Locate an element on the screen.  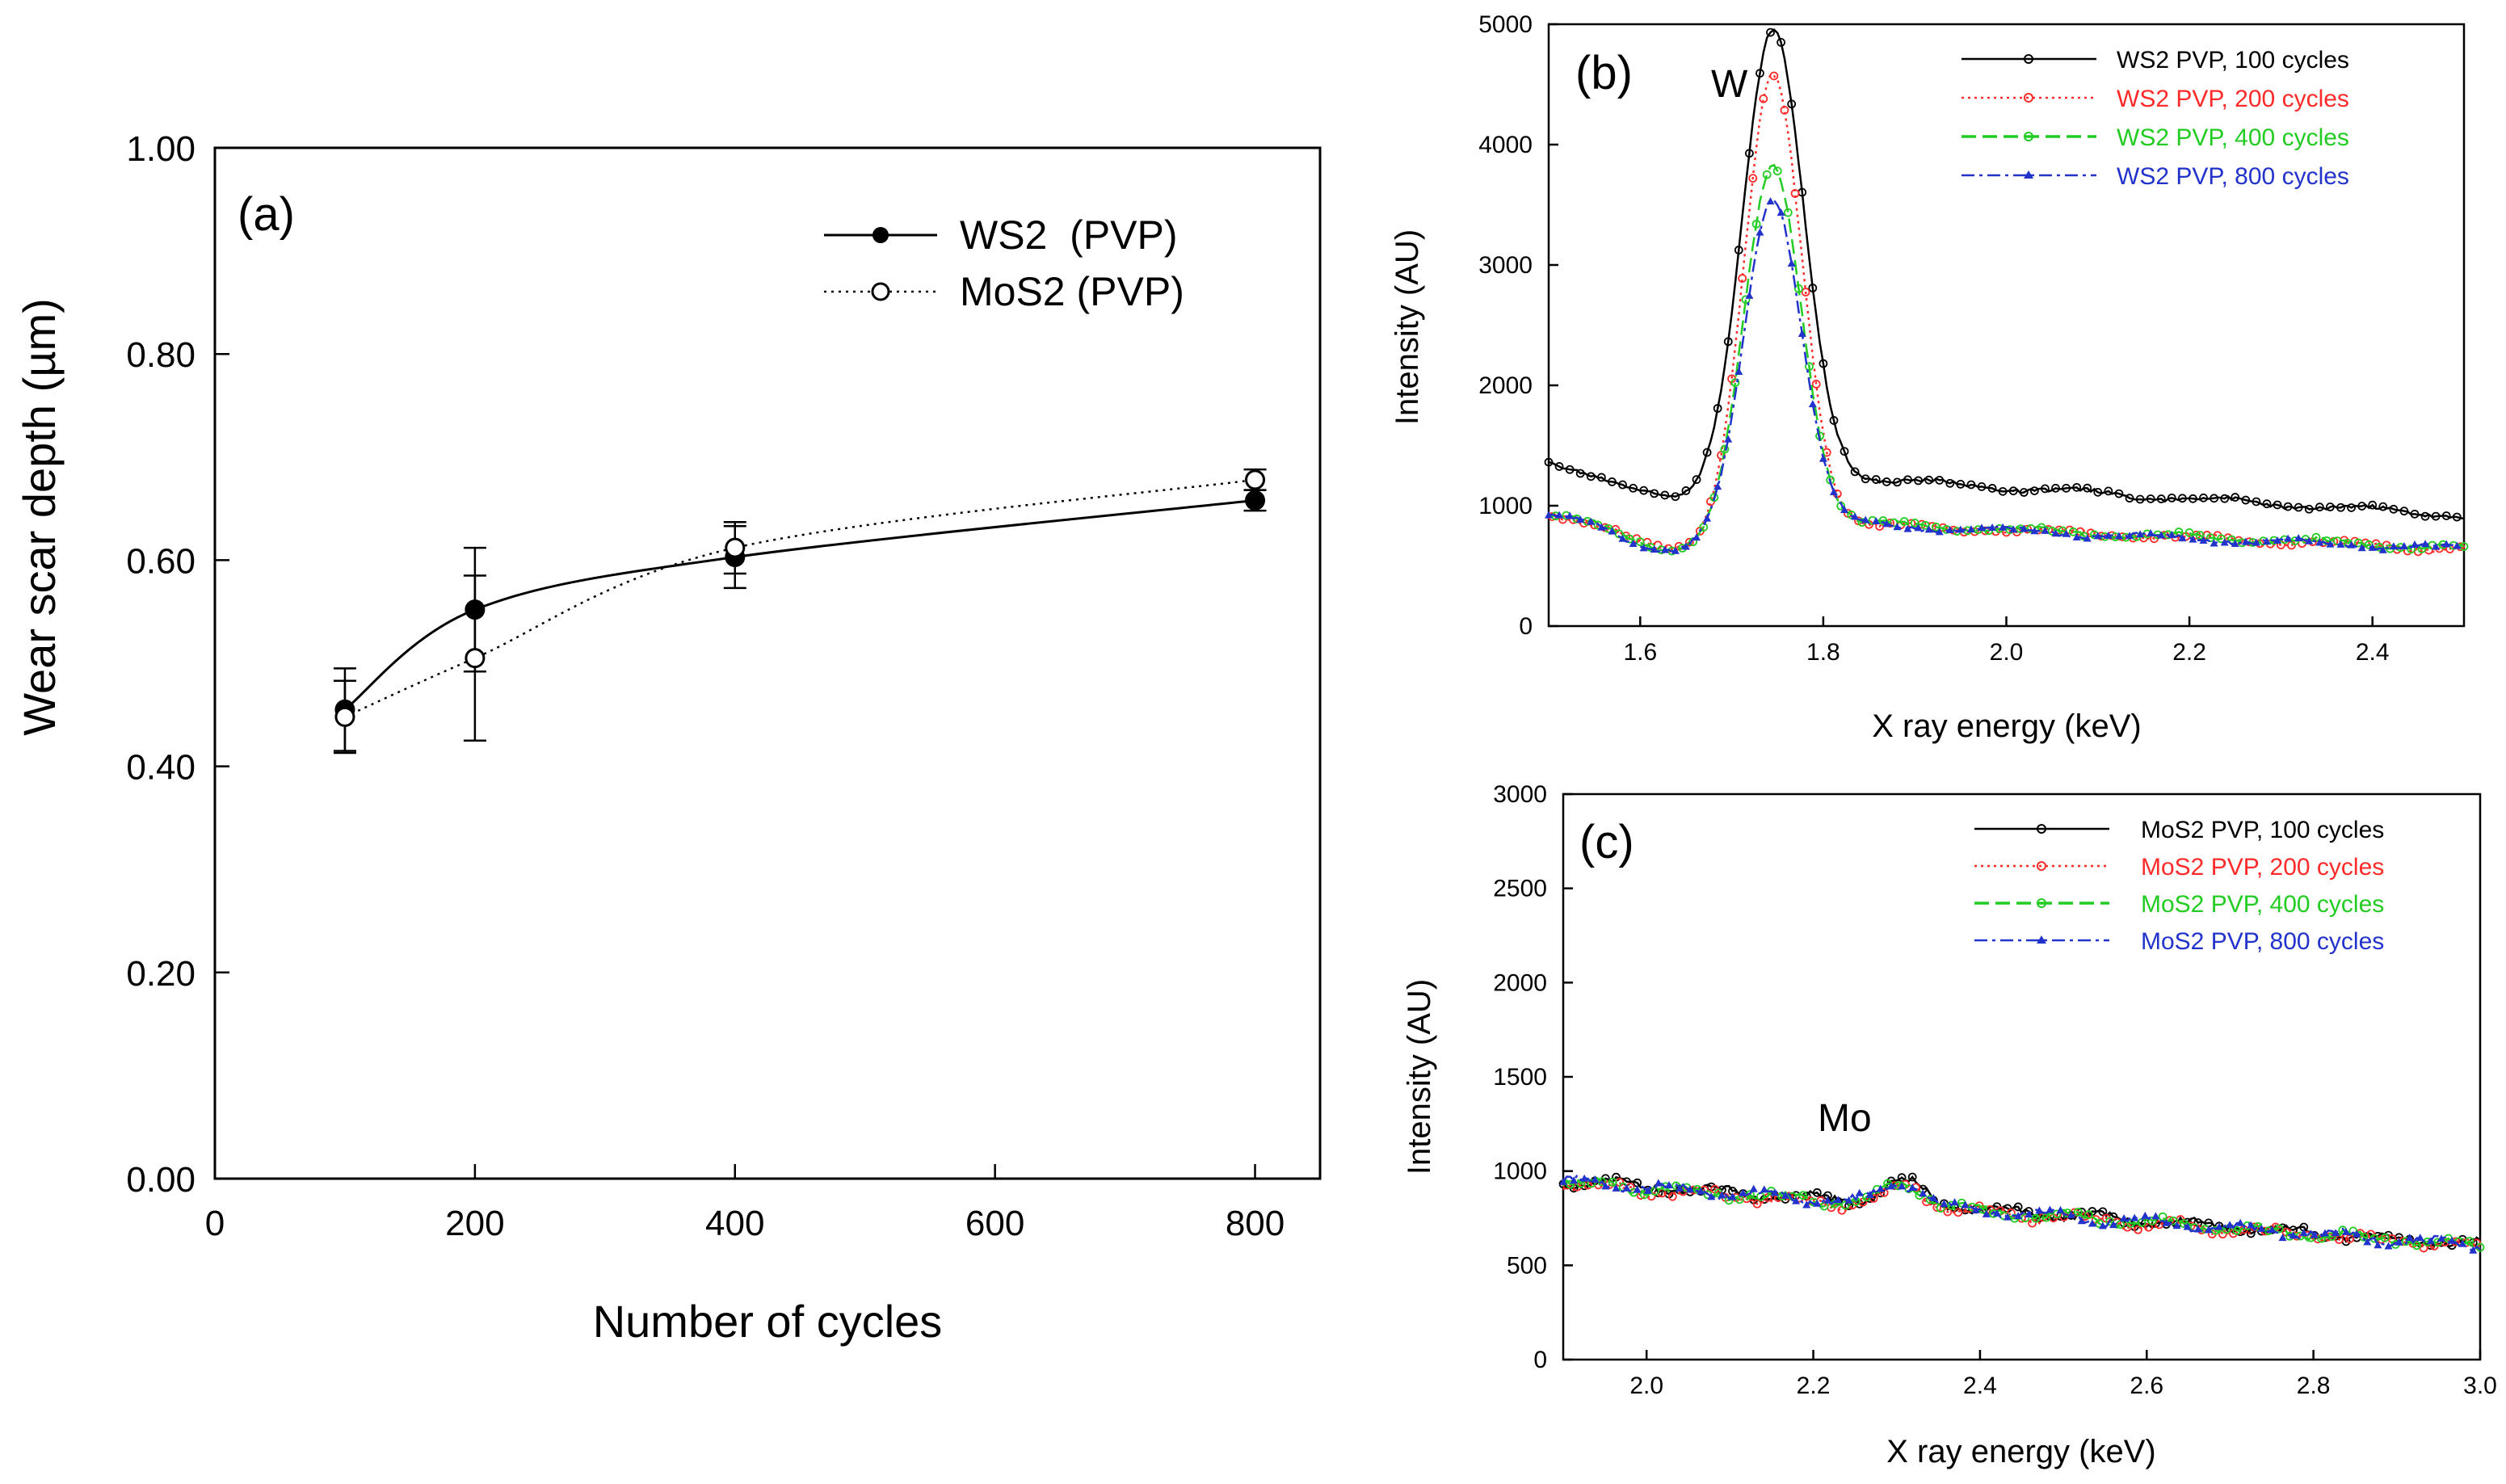
y-tick-label: 0 is located at coordinates (1526, 626).